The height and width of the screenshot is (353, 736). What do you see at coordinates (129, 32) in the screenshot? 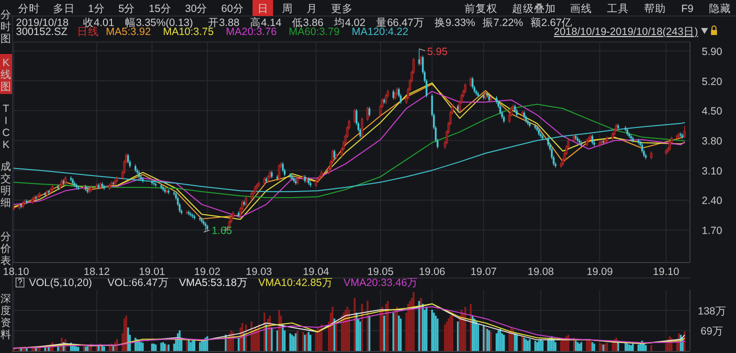
I see `text: MA5:3.92` at bounding box center [129, 32].